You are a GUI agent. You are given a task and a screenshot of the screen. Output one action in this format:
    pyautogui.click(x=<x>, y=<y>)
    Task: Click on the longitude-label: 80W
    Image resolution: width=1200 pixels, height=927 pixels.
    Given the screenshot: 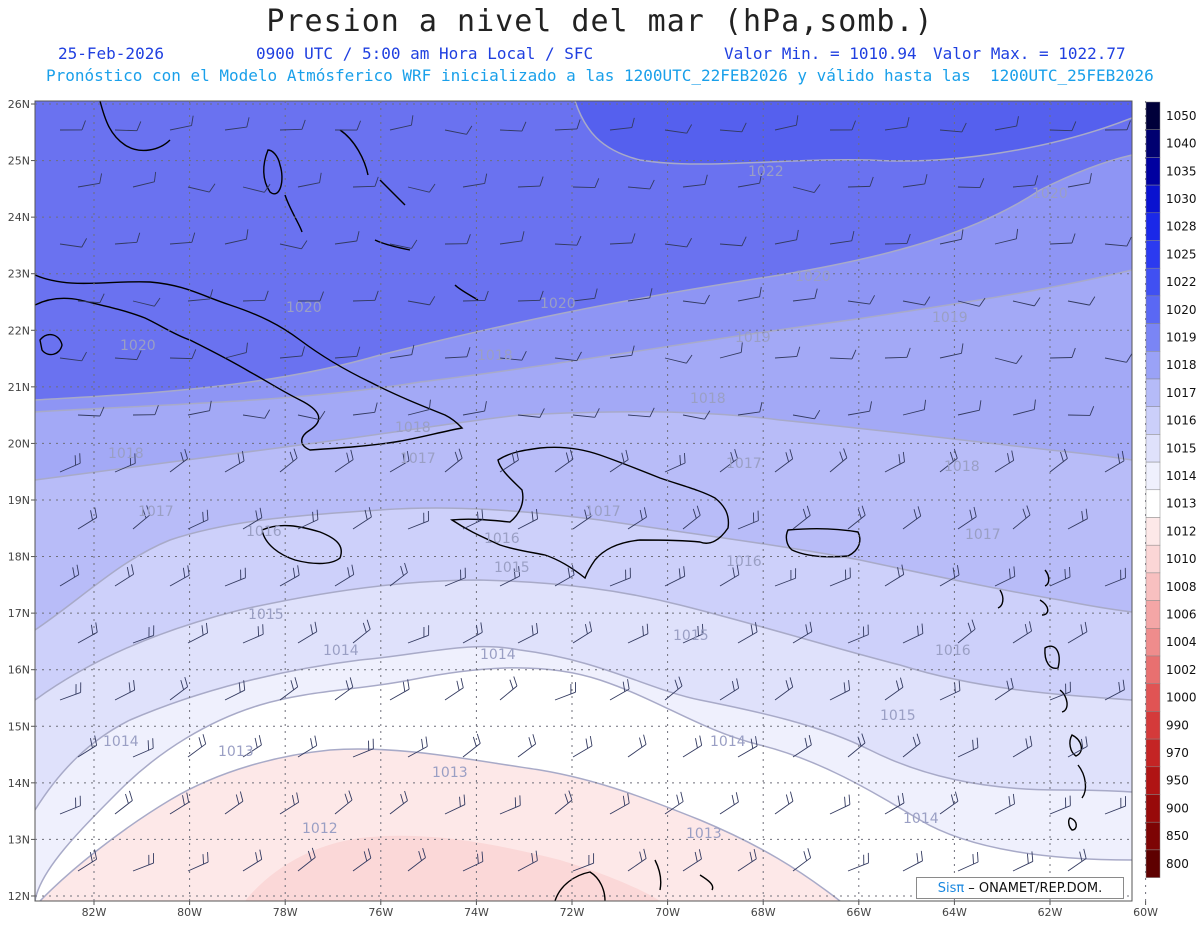 What is the action you would take?
    pyautogui.click(x=189, y=912)
    